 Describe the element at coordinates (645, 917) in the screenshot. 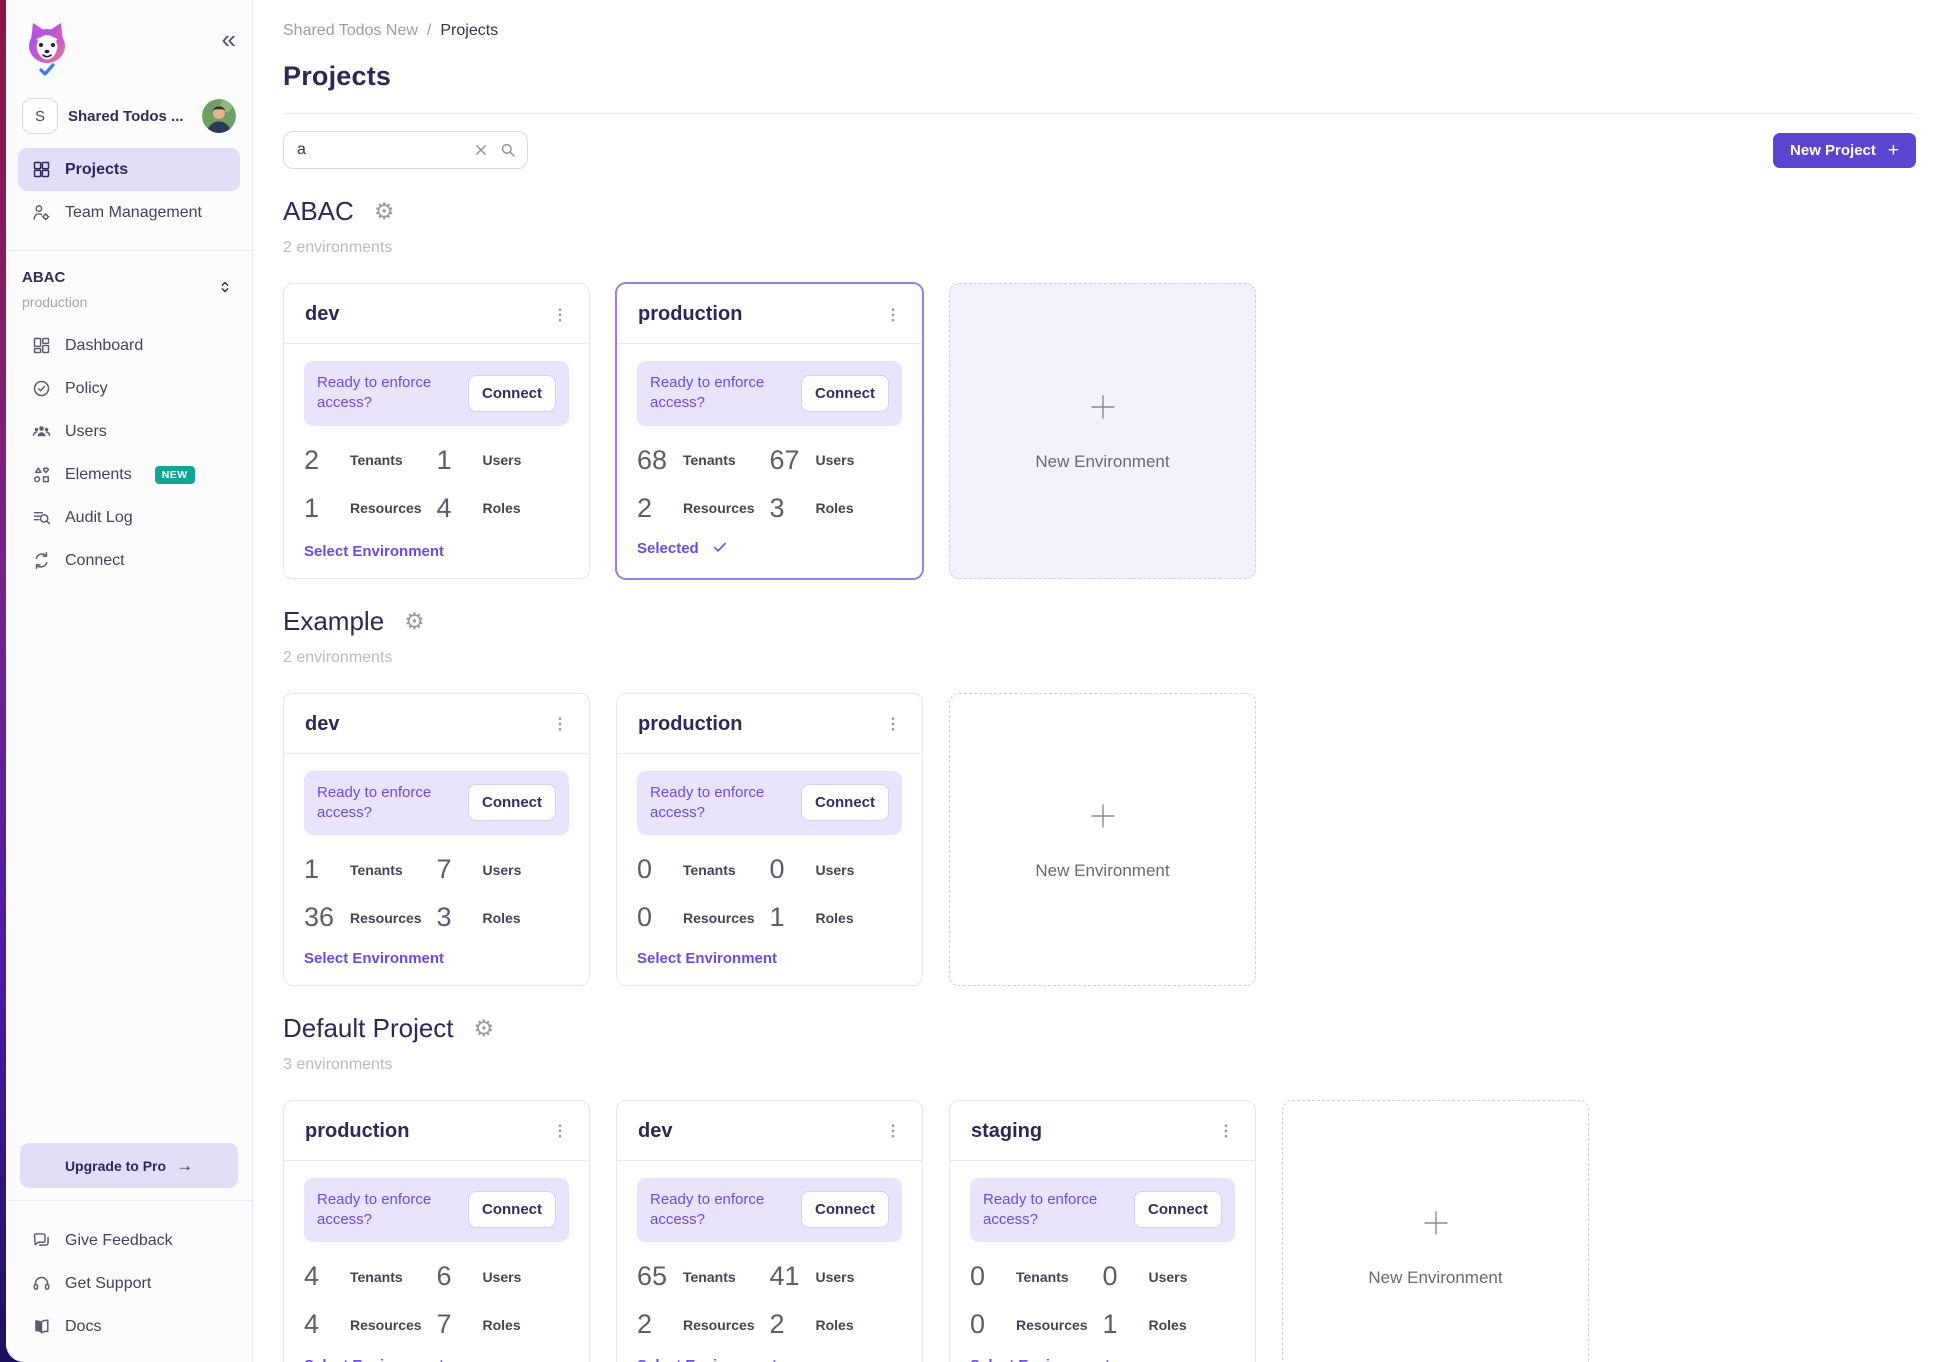

I see `stat-value-resources: 0` at that location.